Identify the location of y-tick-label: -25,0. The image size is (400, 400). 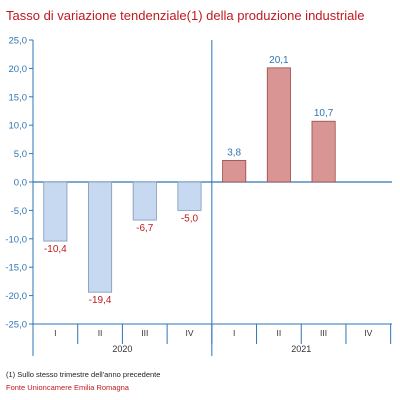
(16, 325).